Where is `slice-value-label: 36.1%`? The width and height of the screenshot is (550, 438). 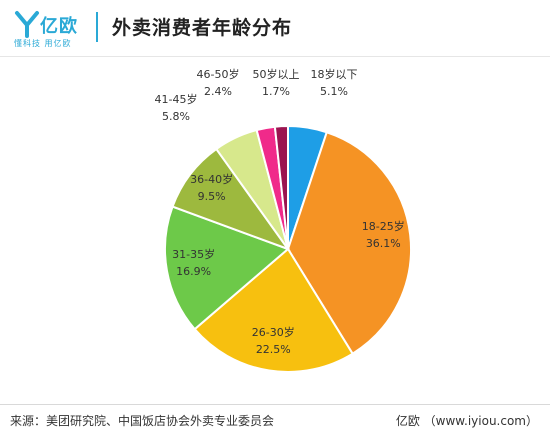
slice-value-label: 36.1% is located at coordinates (383, 243).